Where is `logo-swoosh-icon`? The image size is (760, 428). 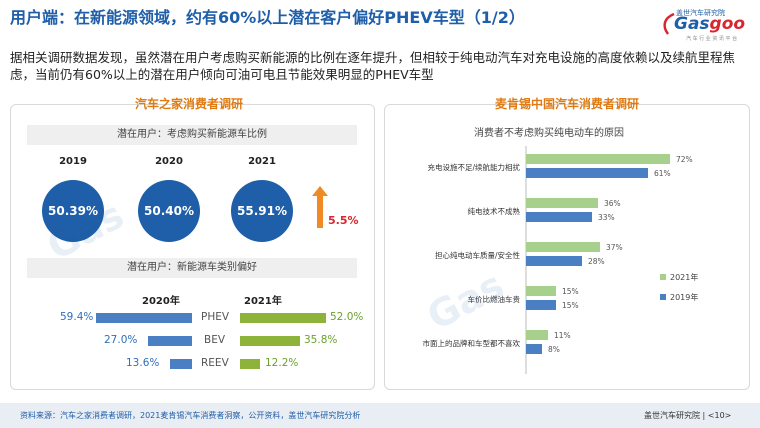 logo-swoosh-icon is located at coordinates (669, 23).